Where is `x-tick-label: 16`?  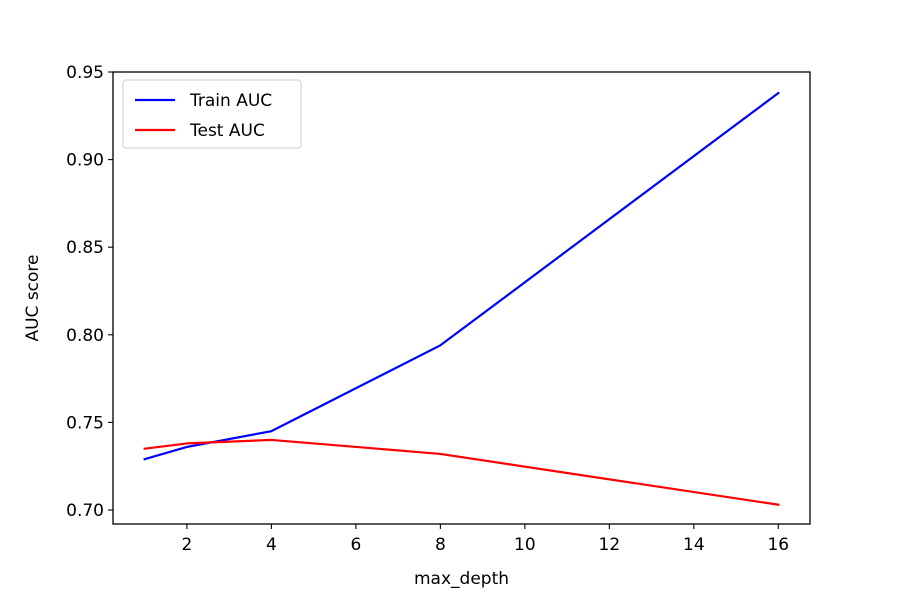 x-tick-label: 16 is located at coordinates (778, 545).